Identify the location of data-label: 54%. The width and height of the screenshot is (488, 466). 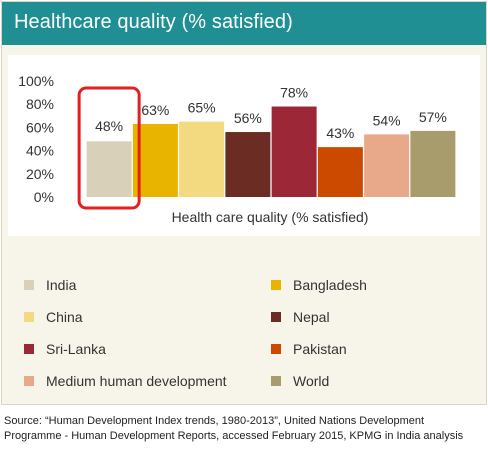
(387, 120).